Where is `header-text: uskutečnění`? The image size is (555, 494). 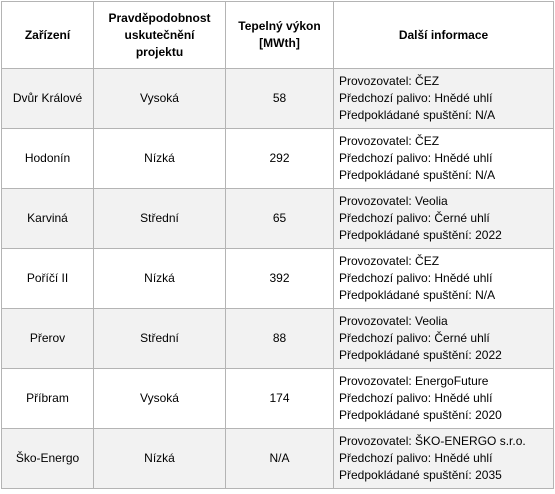
header-text: uskutečnění is located at coordinates (159, 34).